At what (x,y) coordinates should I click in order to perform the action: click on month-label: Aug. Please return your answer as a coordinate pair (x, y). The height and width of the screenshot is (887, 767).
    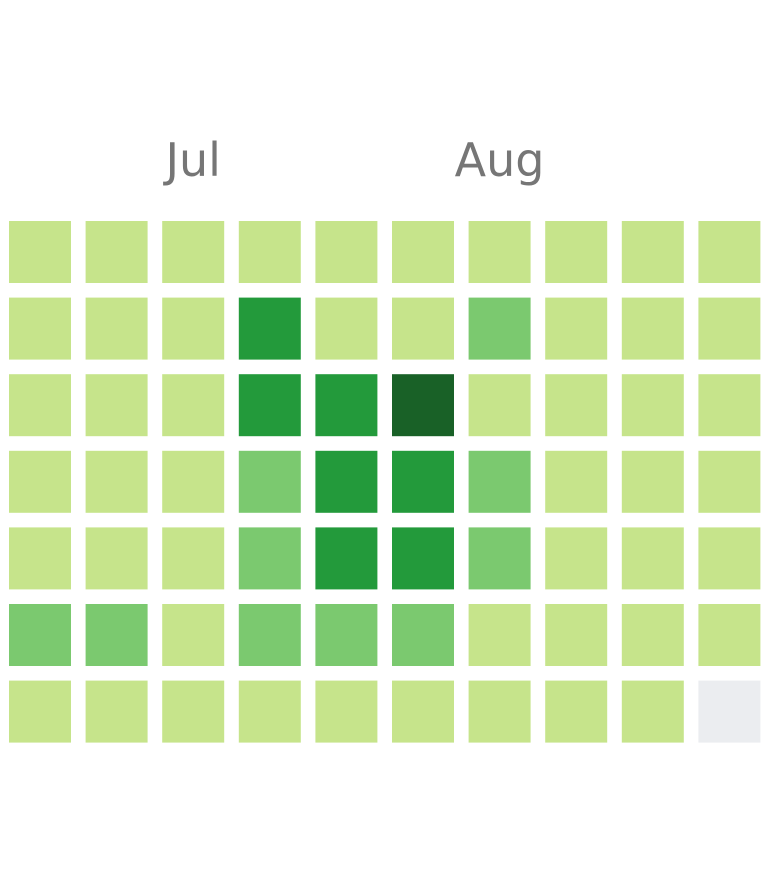
    Looking at the image, I should click on (500, 160).